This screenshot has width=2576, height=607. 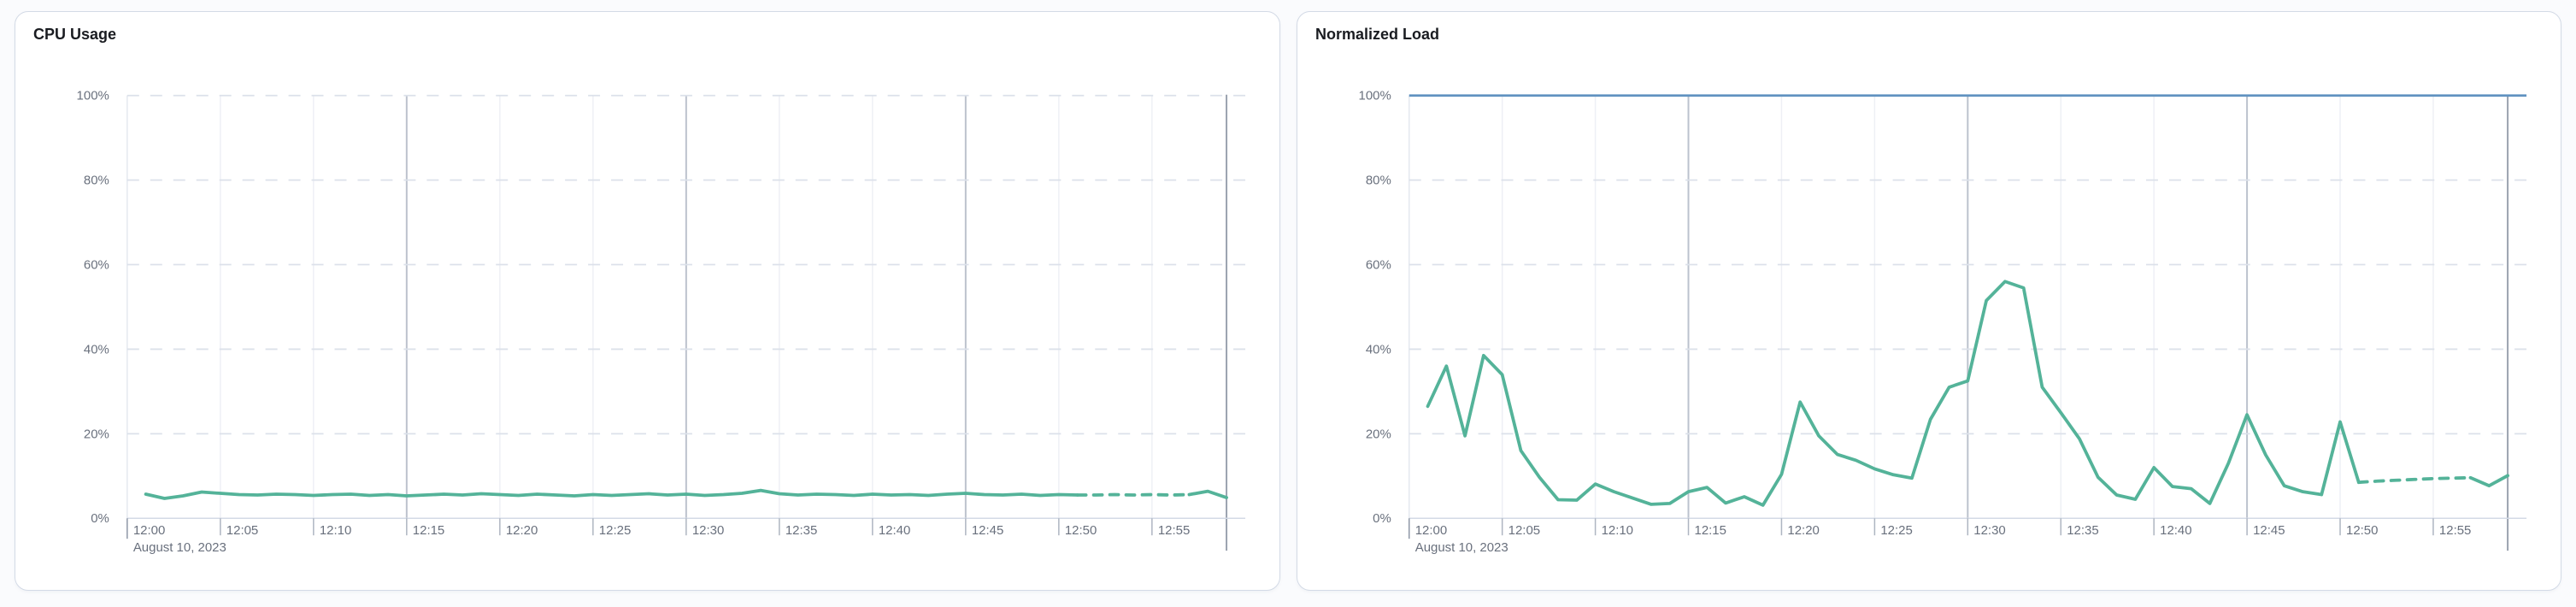 What do you see at coordinates (75, 34) in the screenshot?
I see `panel-title: CPU Usage` at bounding box center [75, 34].